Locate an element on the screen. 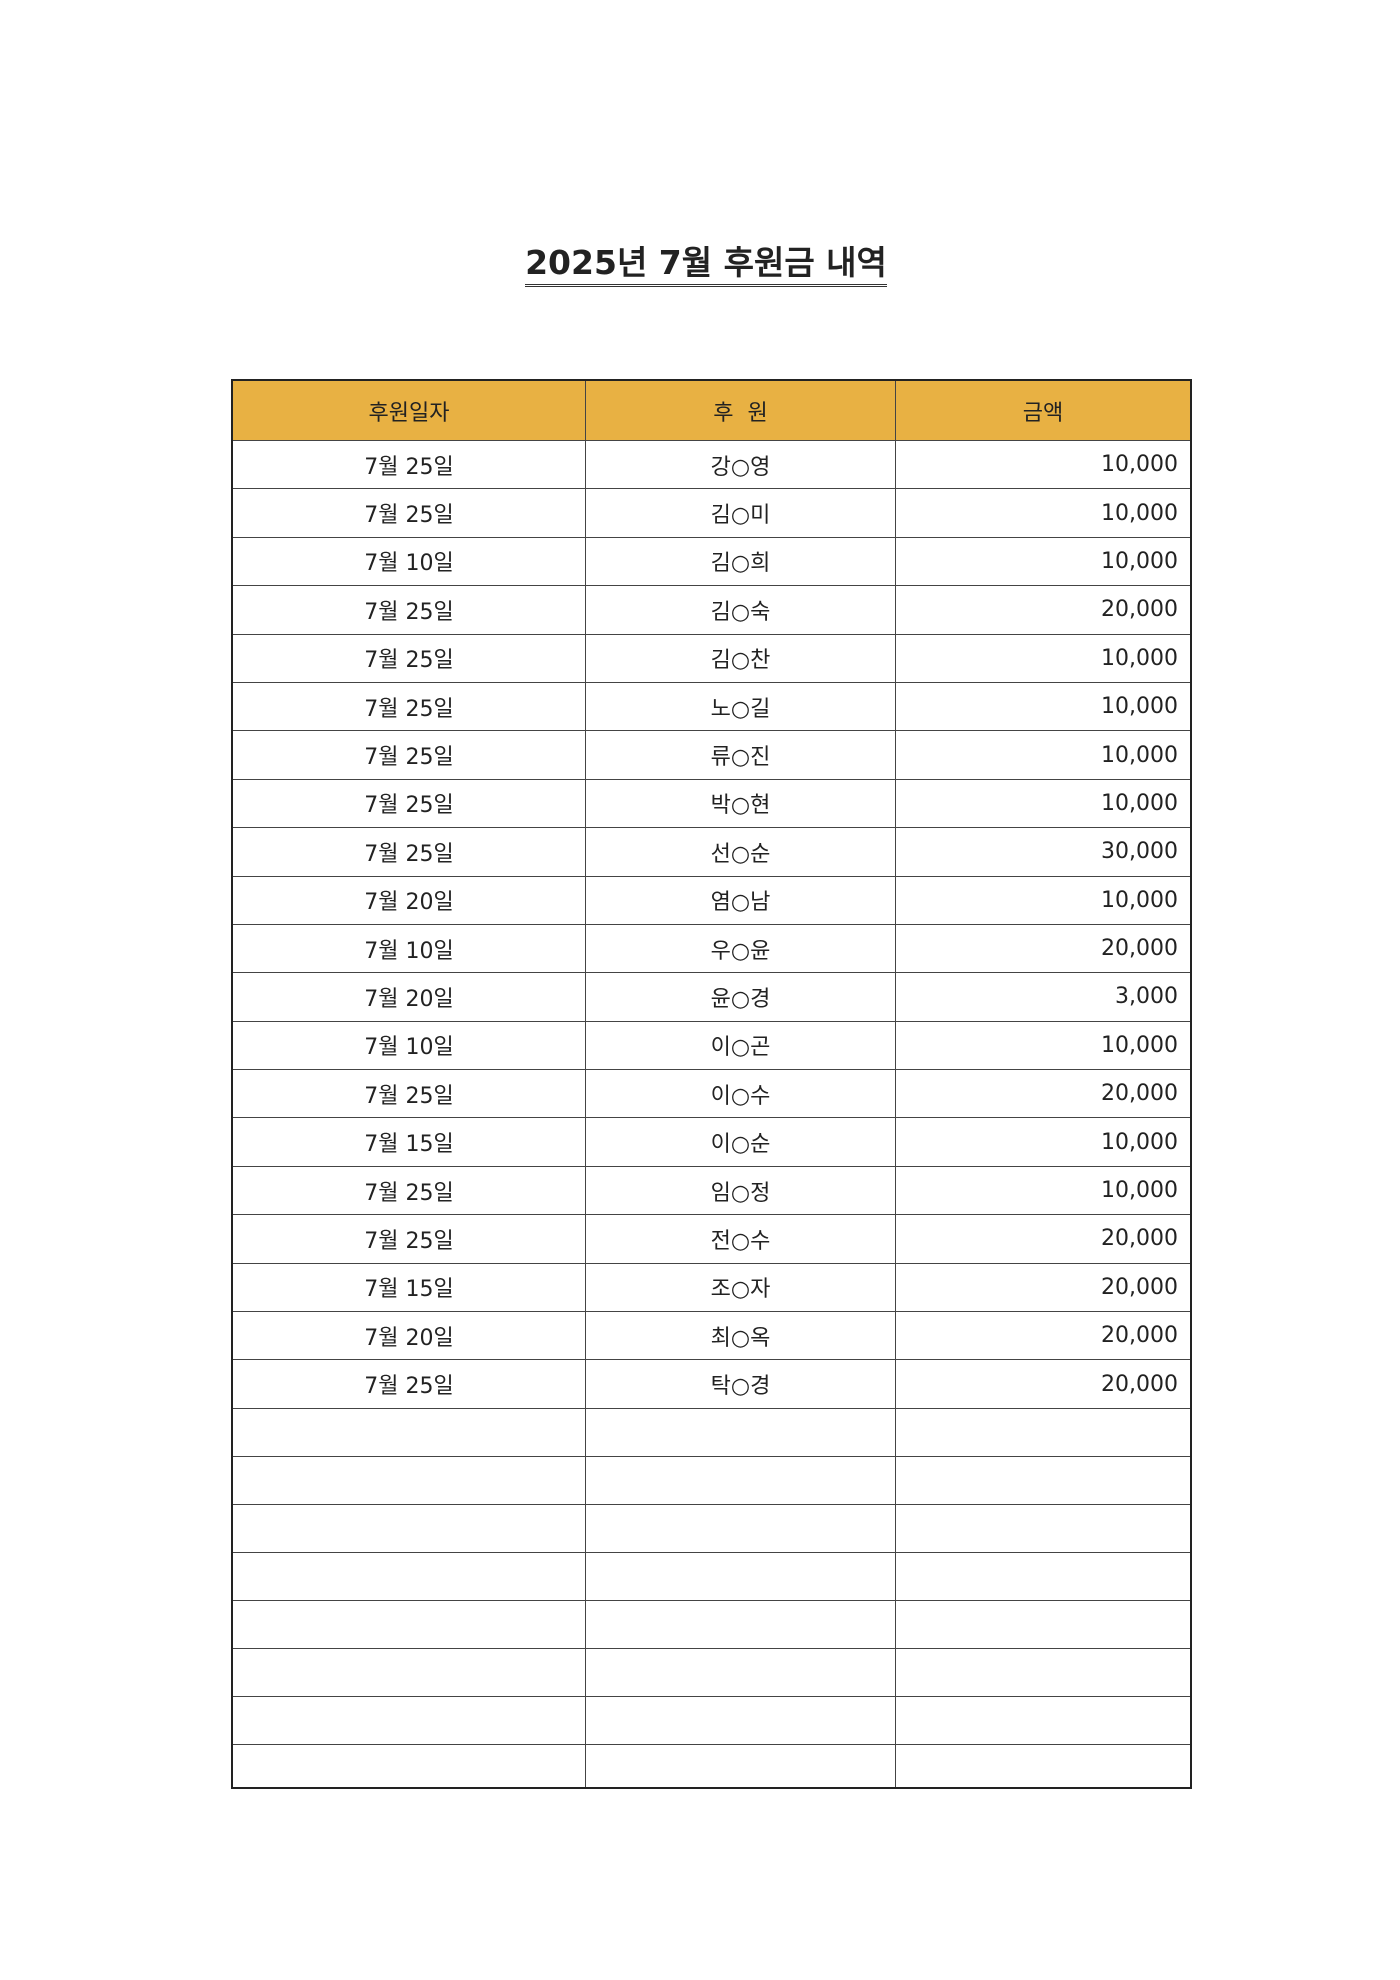 The height and width of the screenshot is (1980, 1400). table-row: 7월 10일 우○윤 20,000 is located at coordinates (711, 948).